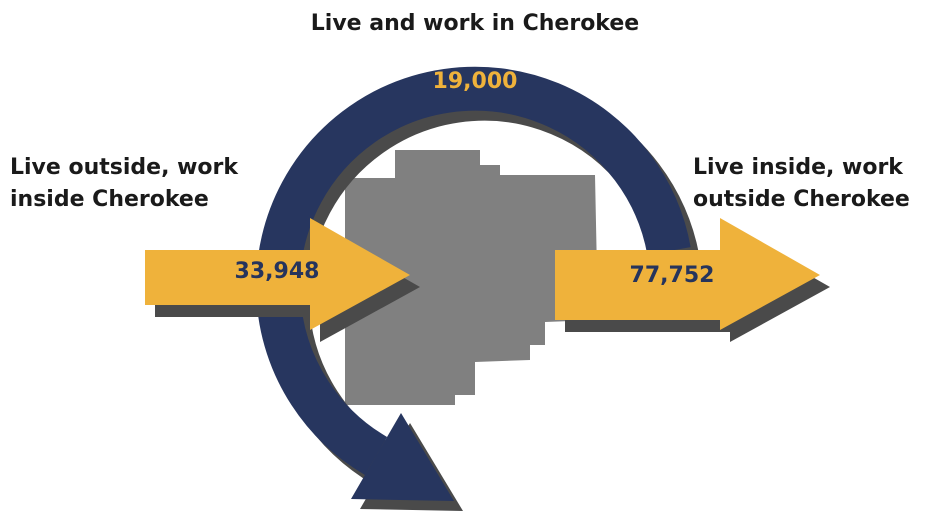 The width and height of the screenshot is (947, 512). I want to click on inflow-arrow, so click(277, 274).